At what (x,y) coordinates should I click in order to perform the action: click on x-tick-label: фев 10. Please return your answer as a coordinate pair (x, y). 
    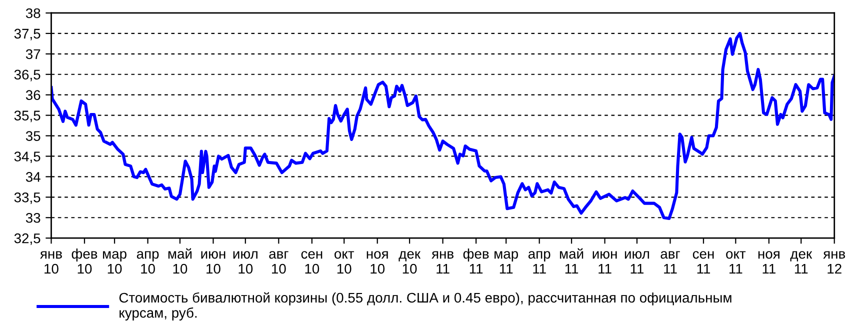
    Looking at the image, I should click on (85, 261).